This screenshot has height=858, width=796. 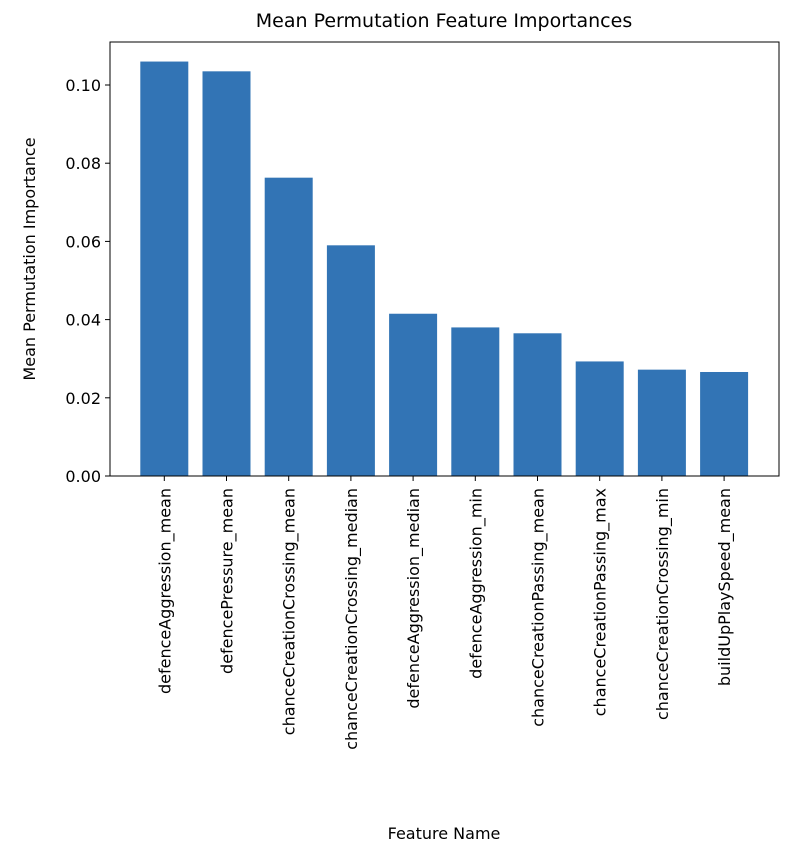 I want to click on x-tick-label: chanceCreationPassing_max, so click(x=601, y=602).